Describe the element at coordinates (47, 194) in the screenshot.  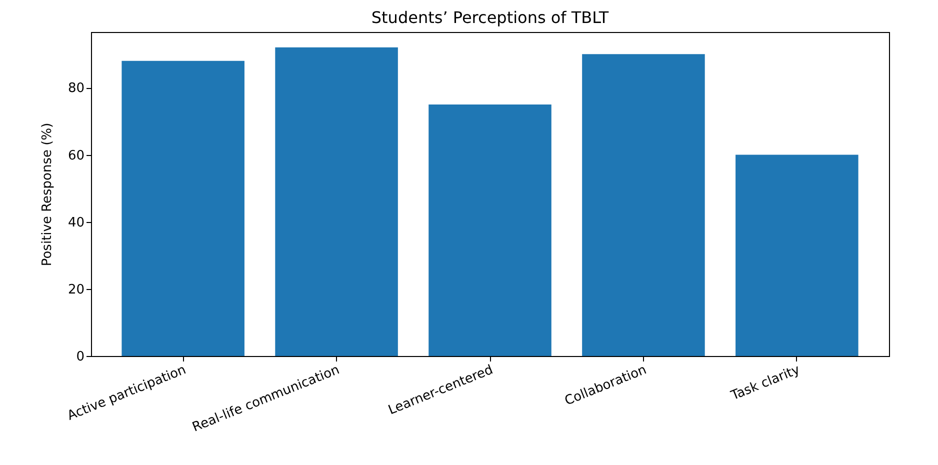
I see `y-axis-title: Positive Response (%)` at that location.